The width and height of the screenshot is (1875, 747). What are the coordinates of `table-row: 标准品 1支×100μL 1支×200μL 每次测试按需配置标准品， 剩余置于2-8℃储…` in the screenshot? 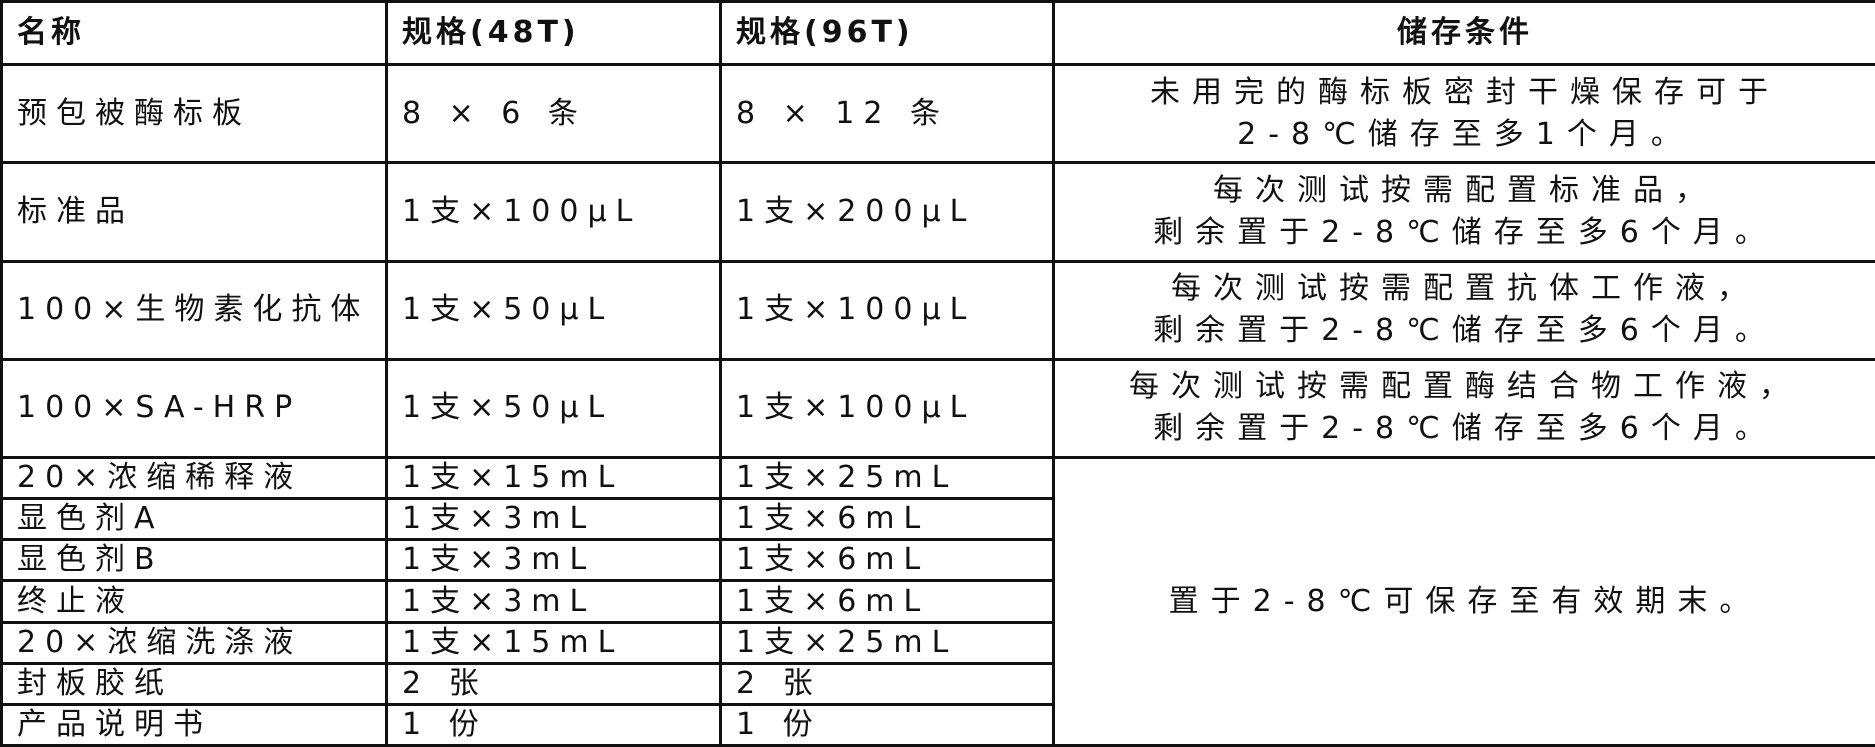 It's located at (937, 212).